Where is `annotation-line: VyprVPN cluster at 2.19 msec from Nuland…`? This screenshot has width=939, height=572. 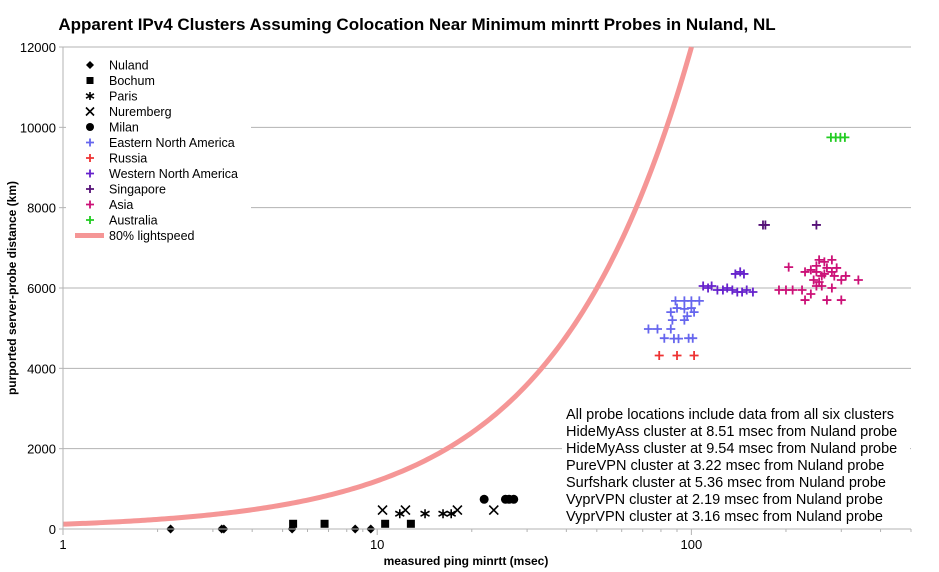
annotation-line: VyprVPN cluster at 2.19 msec from Nuland… is located at coordinates (724, 500).